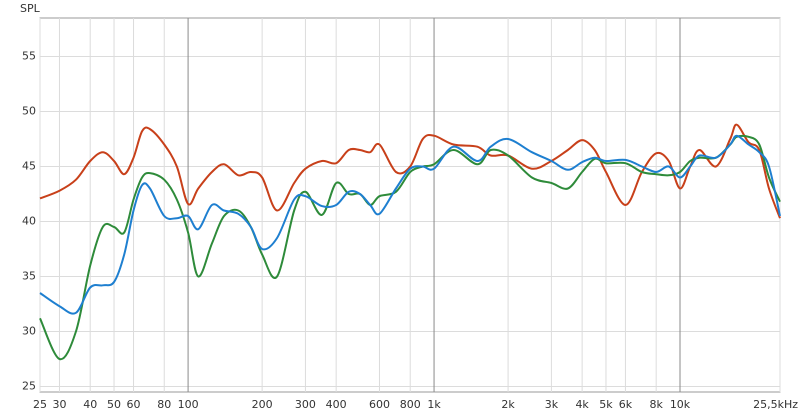 Image resolution: width=800 pixels, height=416 pixels. I want to click on x-tick-label: 1k, so click(434, 404).